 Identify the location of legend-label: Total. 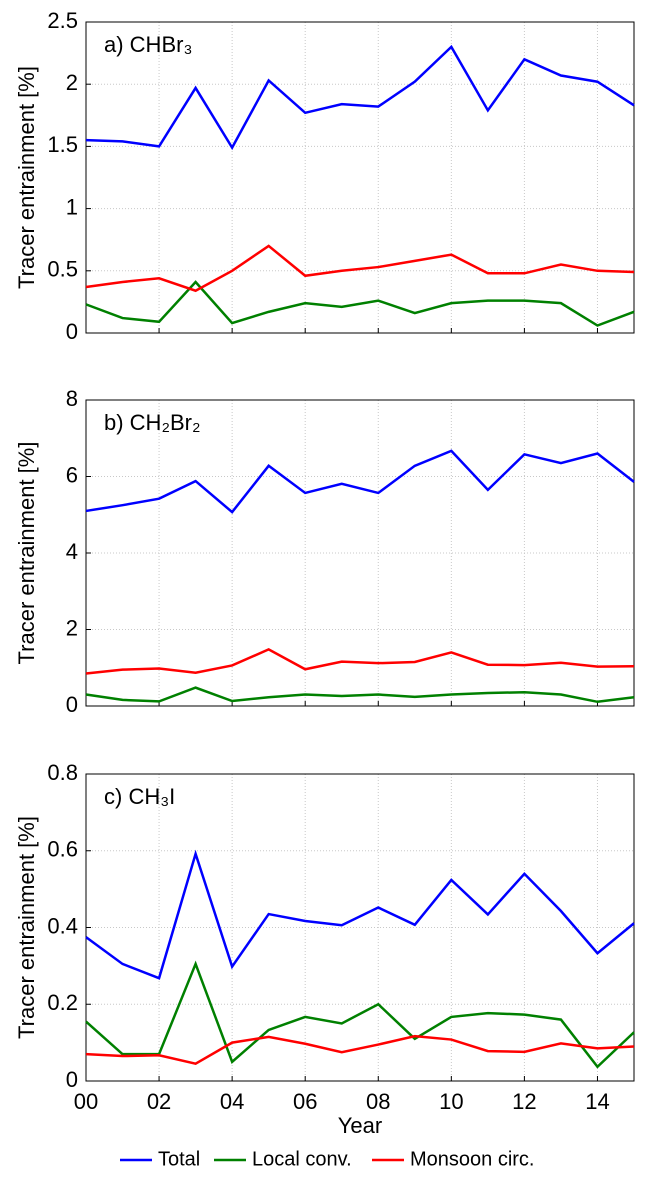
(179, 1159).